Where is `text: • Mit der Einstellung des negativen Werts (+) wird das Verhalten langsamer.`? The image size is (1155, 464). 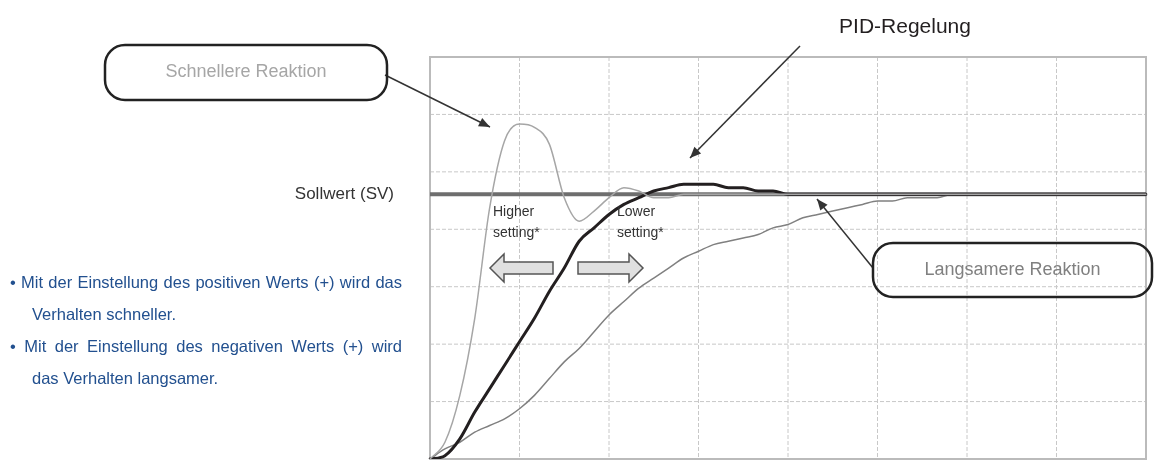
text: • Mit der Einstellung des negativen Werts (+) wird das Verhalten langsamer. is located at coordinates (206, 362).